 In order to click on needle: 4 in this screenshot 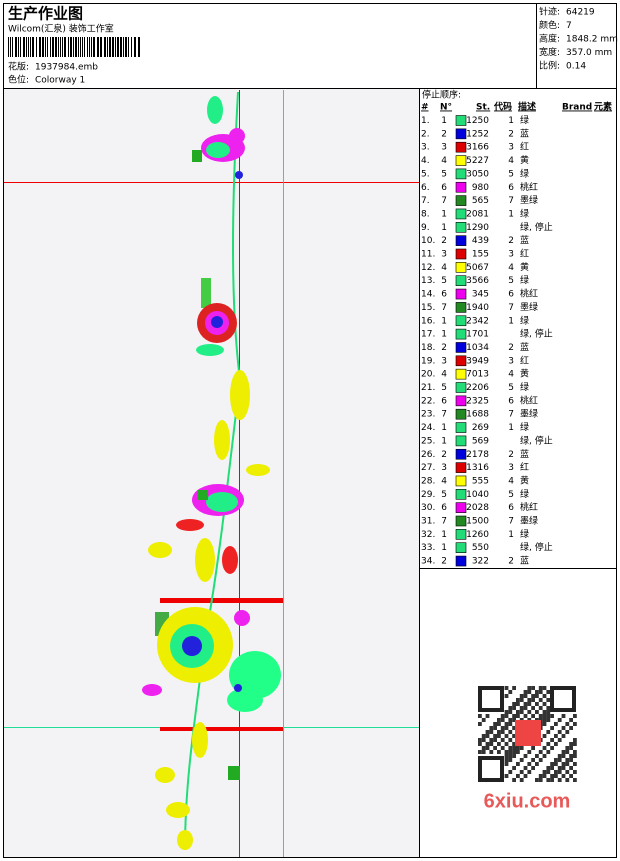, I will do `click(444, 375)`.